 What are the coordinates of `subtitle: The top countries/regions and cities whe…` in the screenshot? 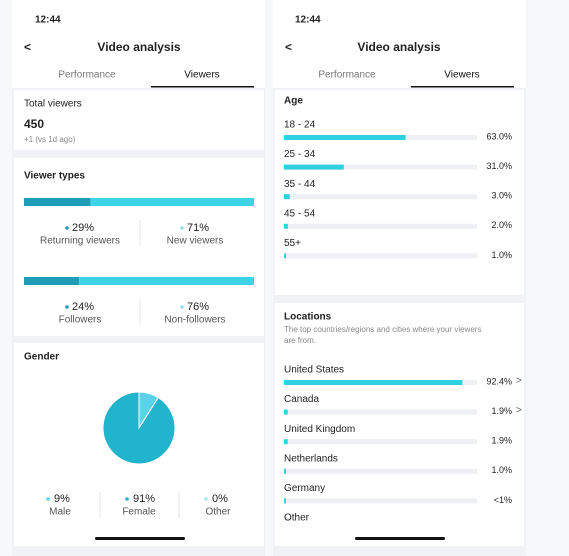 It's located at (382, 329).